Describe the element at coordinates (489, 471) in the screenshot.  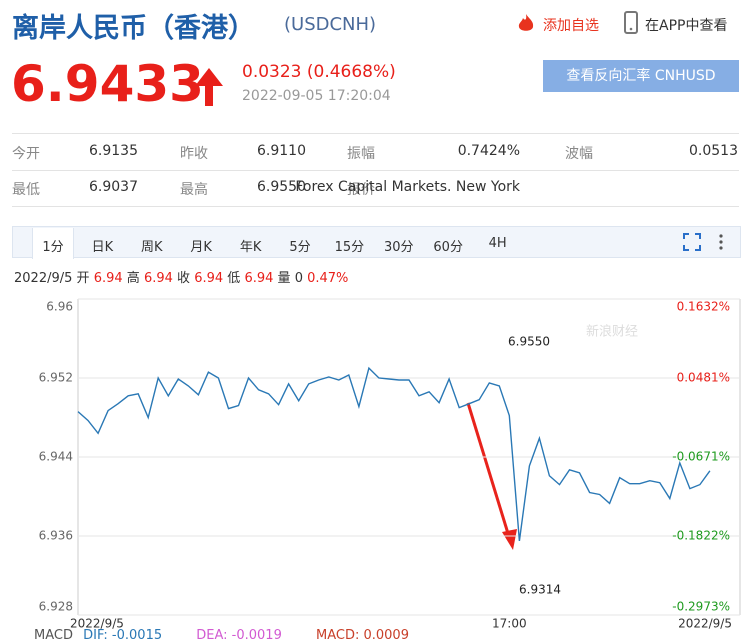
I see `red-arrow` at that location.